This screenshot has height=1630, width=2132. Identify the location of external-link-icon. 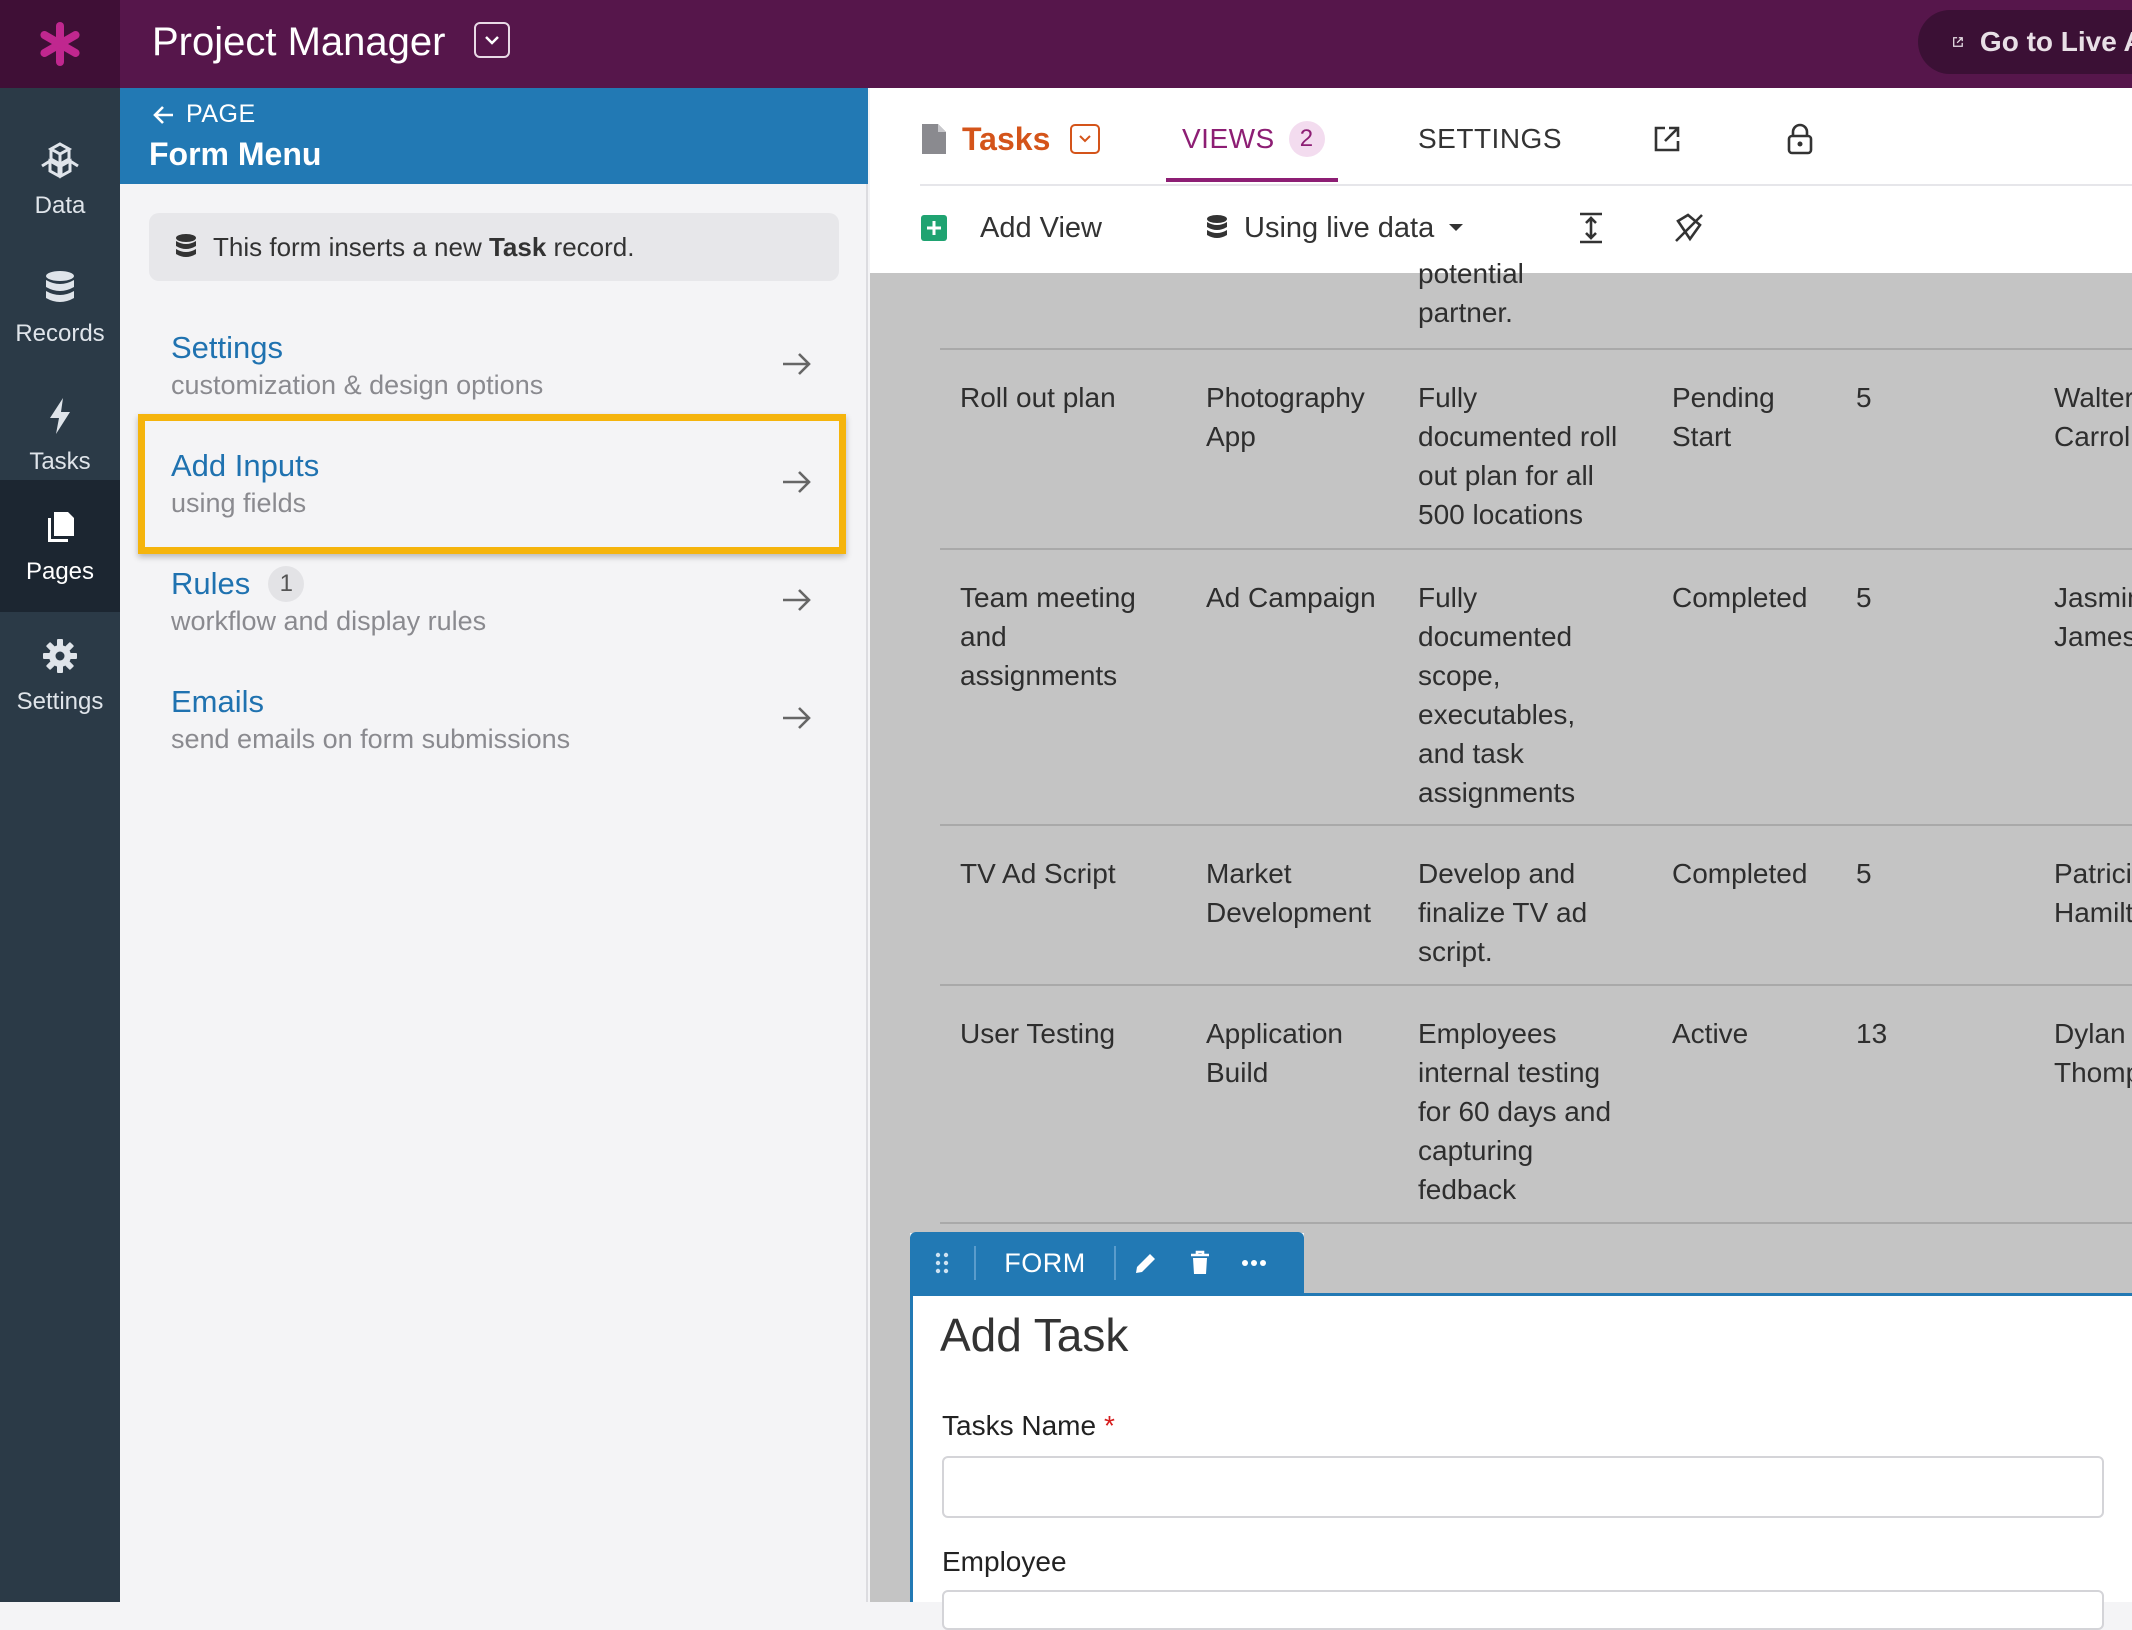
(1958, 42).